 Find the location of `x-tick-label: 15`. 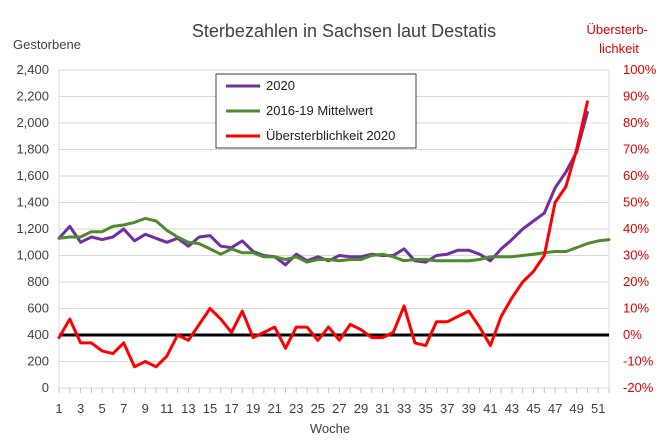

x-tick-label: 15 is located at coordinates (210, 408).